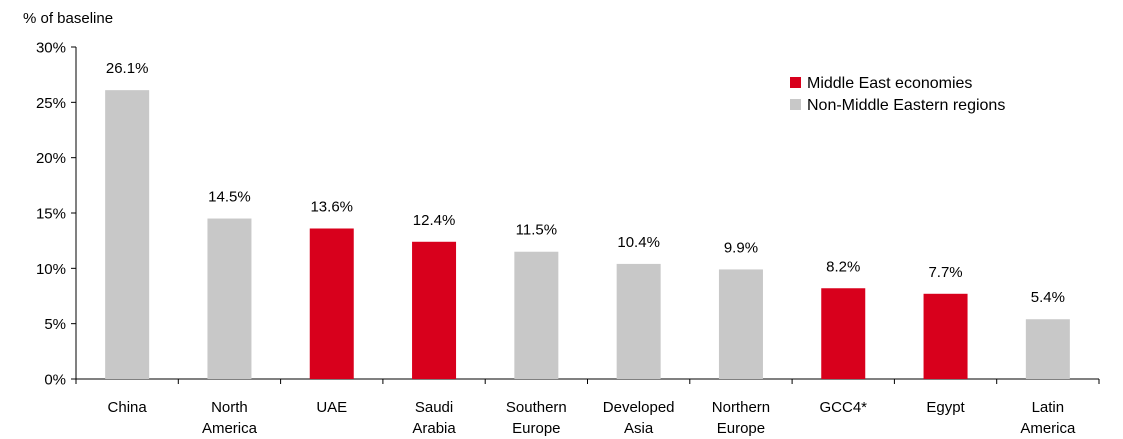 The width and height of the screenshot is (1123, 439). Describe the element at coordinates (331, 206) in the screenshot. I see `data-label: 13.6%` at that location.